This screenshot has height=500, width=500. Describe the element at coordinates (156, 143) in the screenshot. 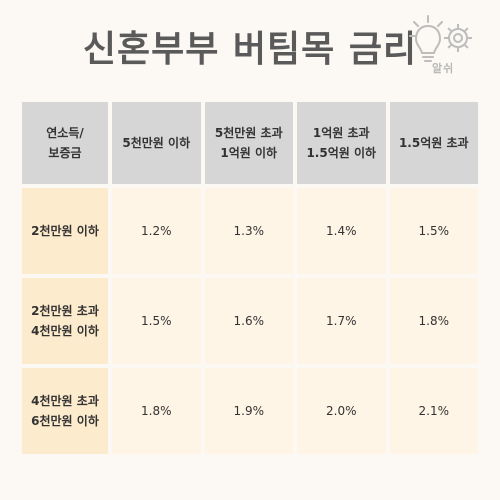

I see `column-header: 5천만원 이하` at that location.